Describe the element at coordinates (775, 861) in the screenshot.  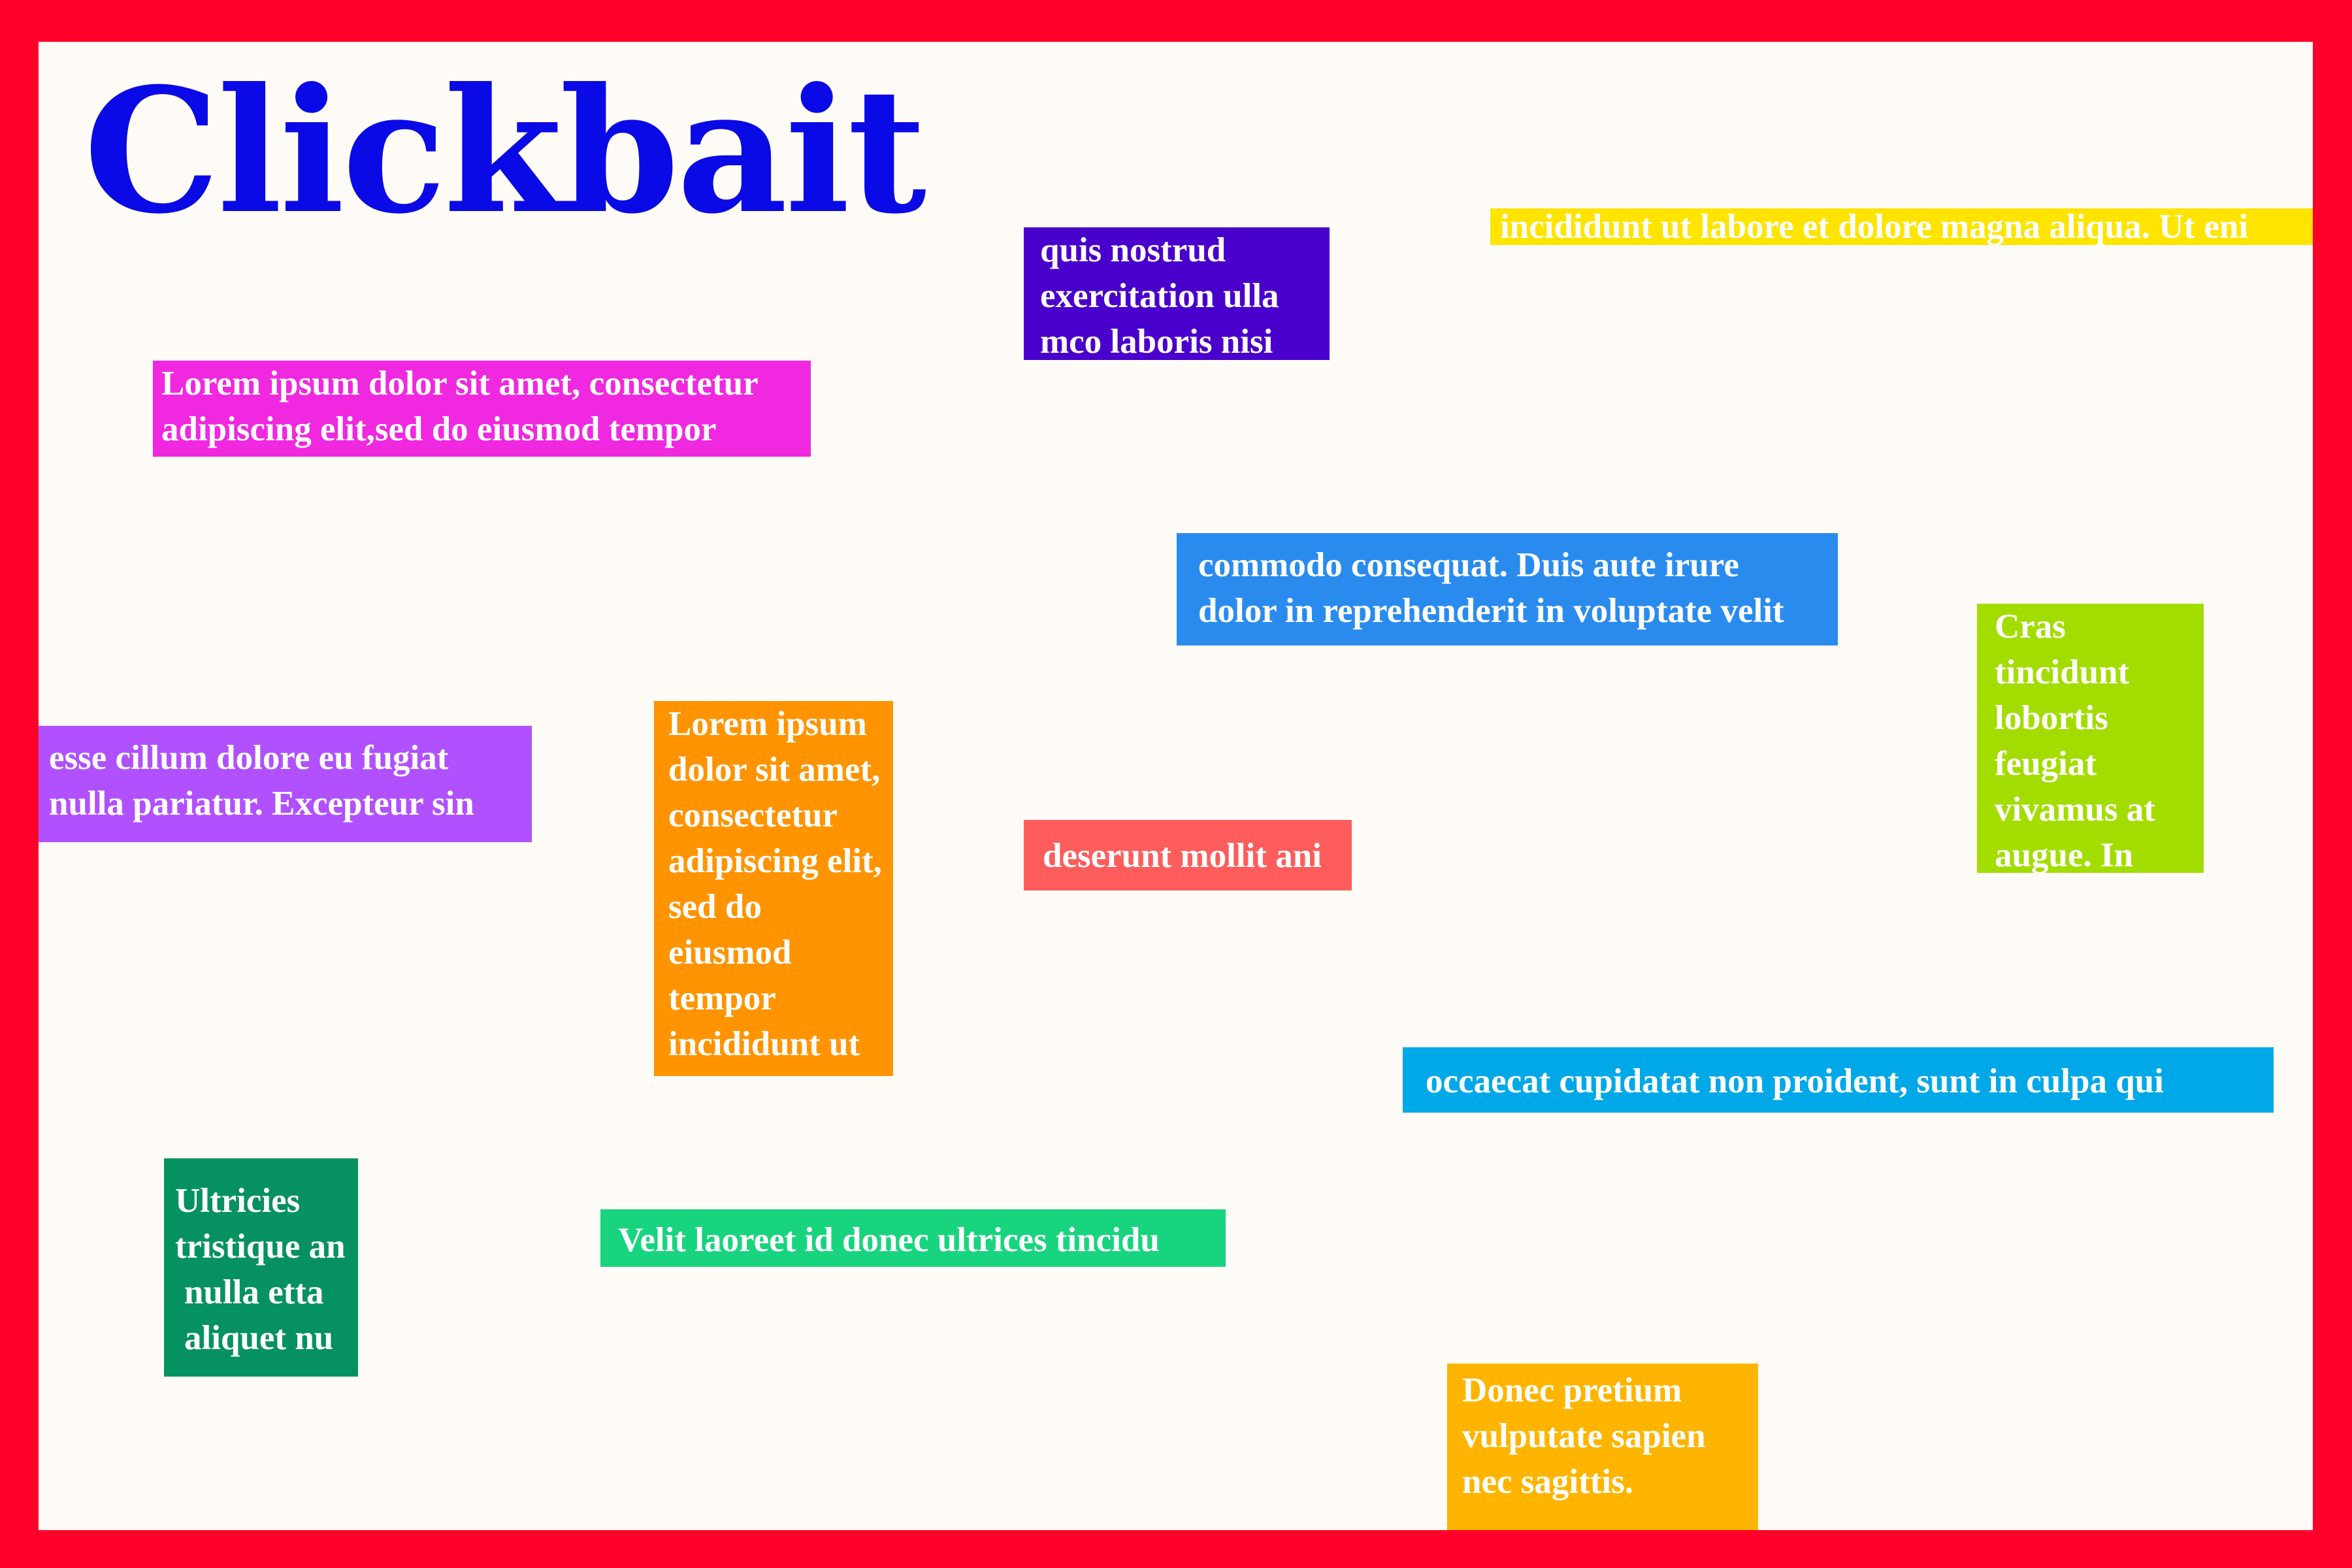
I see `note-line: adipiscing elit,` at that location.